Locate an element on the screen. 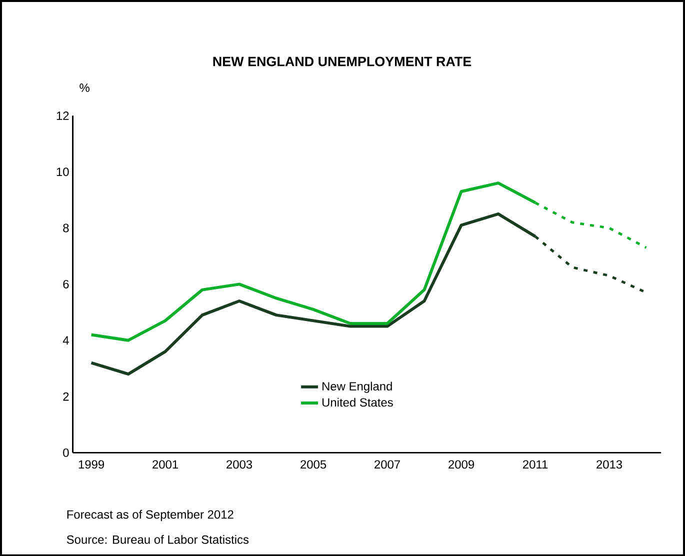 The image size is (685, 556). y-tick-label: 10 is located at coordinates (62, 171).